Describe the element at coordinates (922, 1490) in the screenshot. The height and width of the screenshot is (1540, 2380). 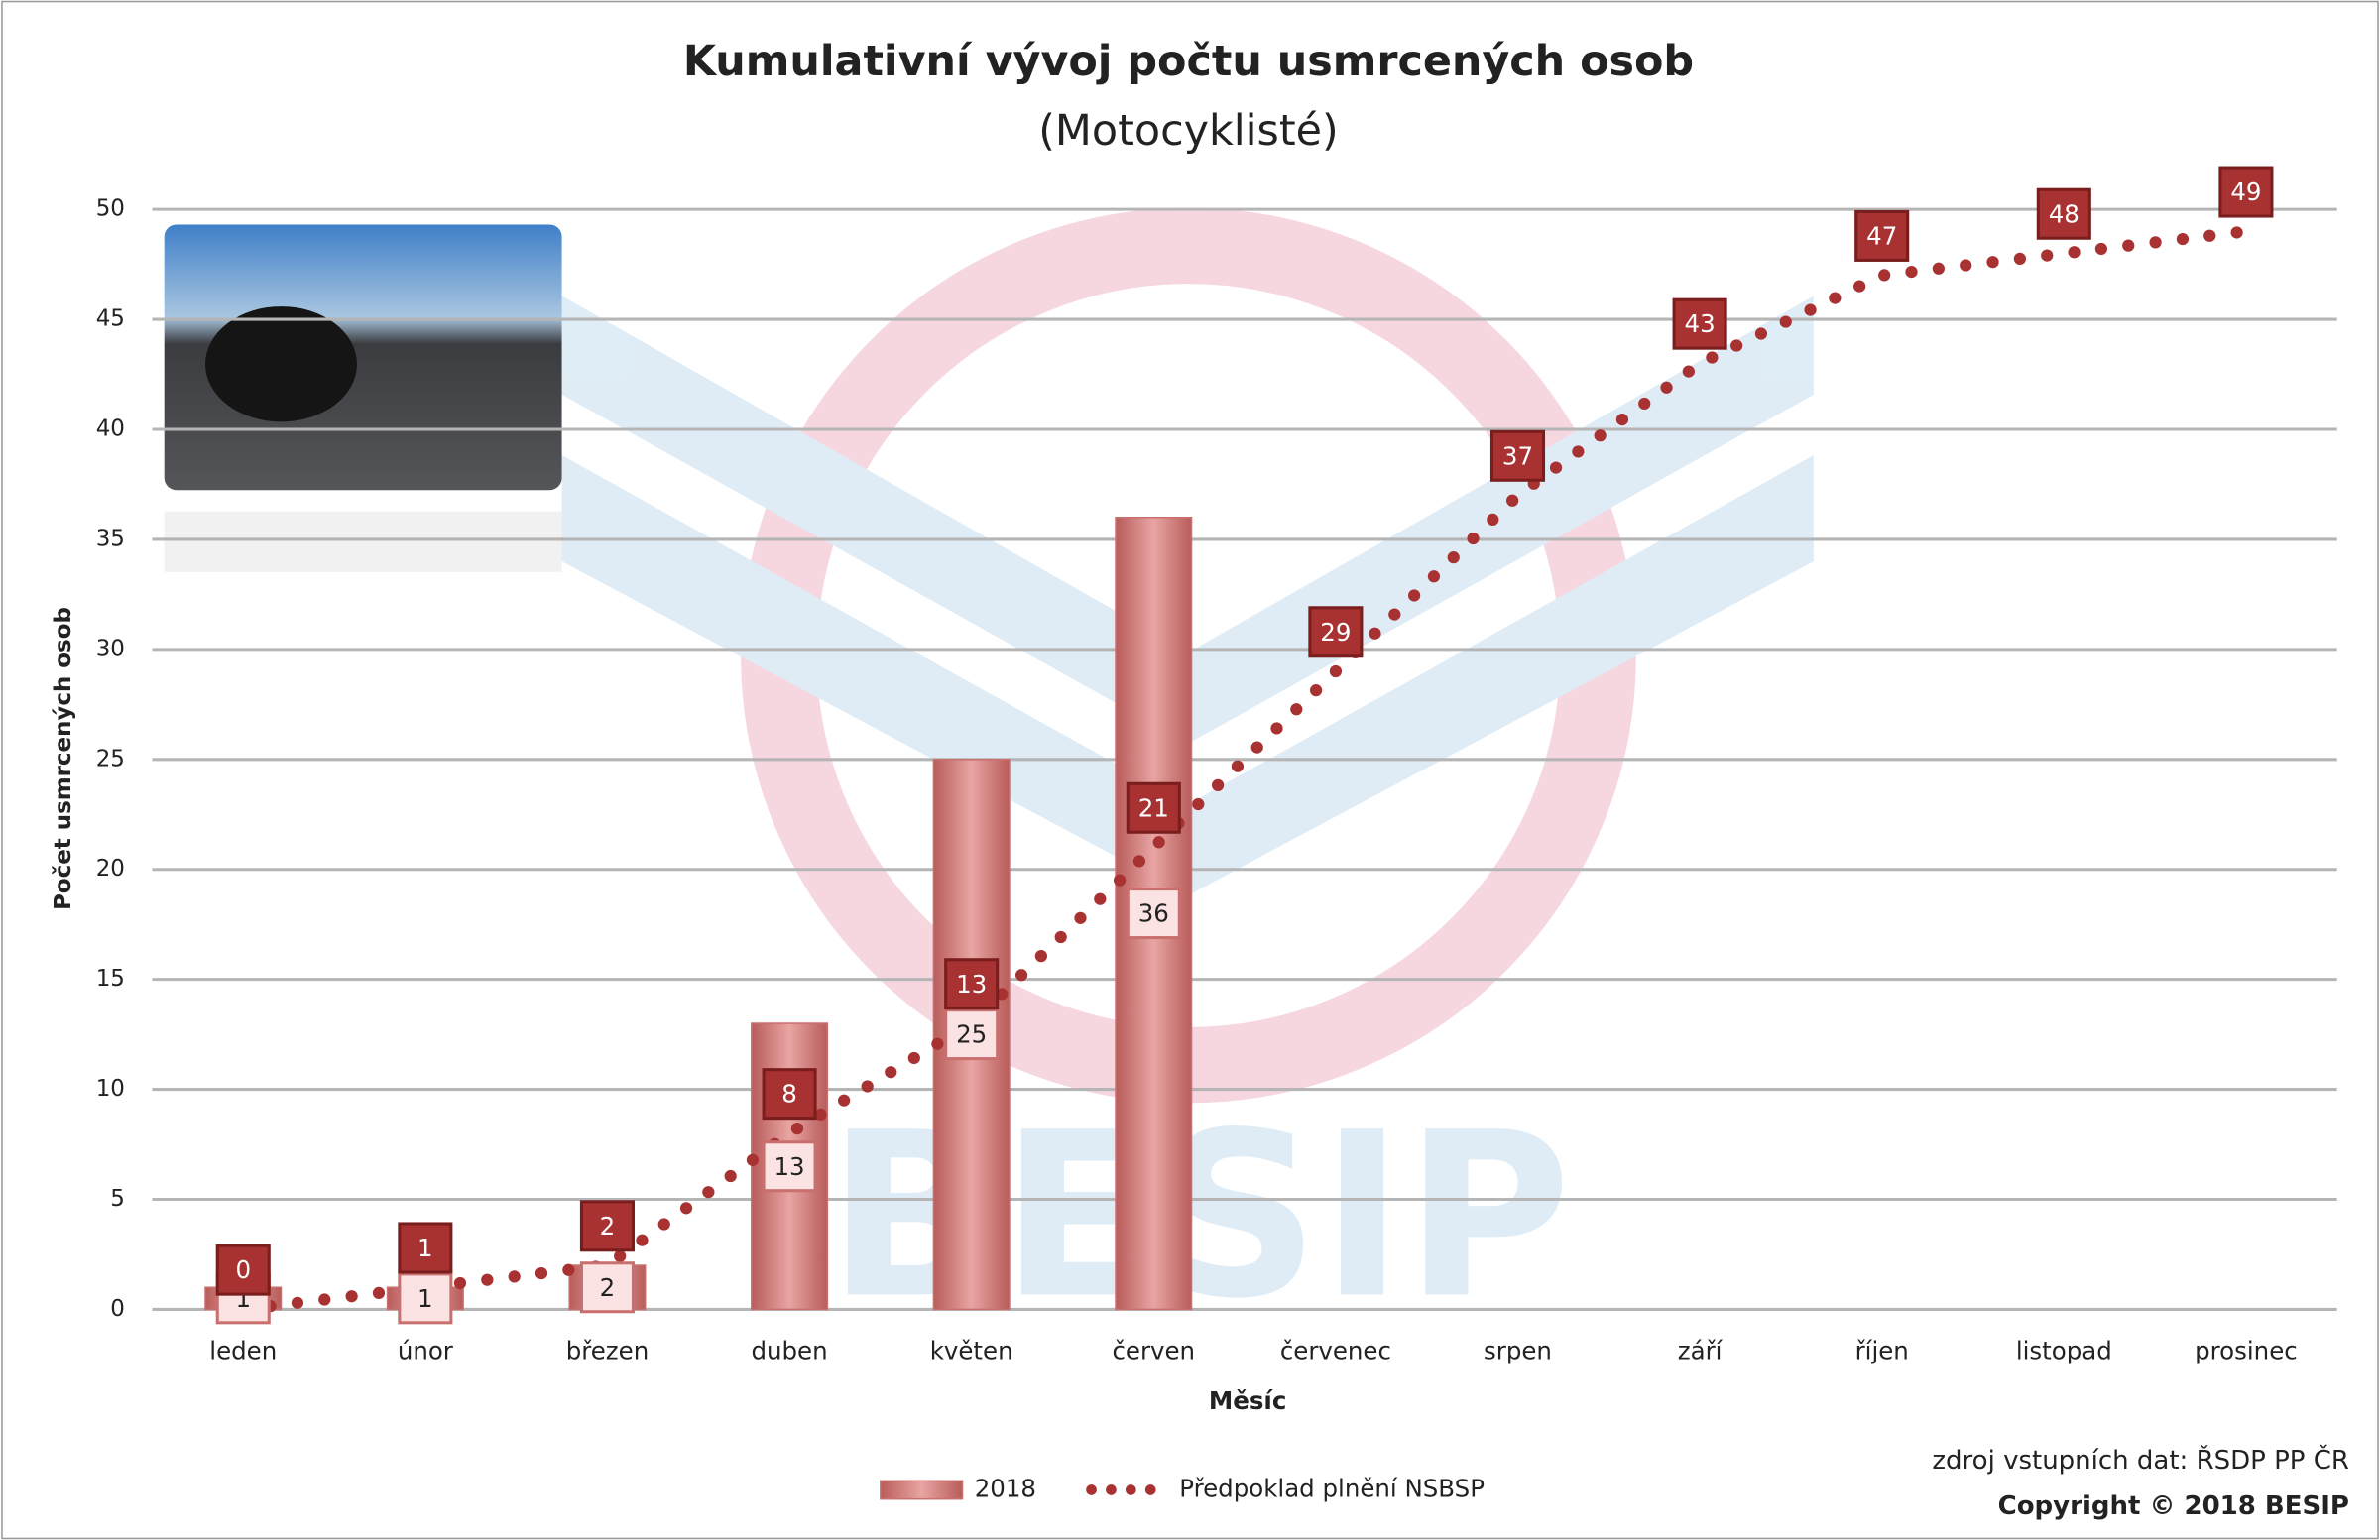
I see `legend-swatch` at that location.